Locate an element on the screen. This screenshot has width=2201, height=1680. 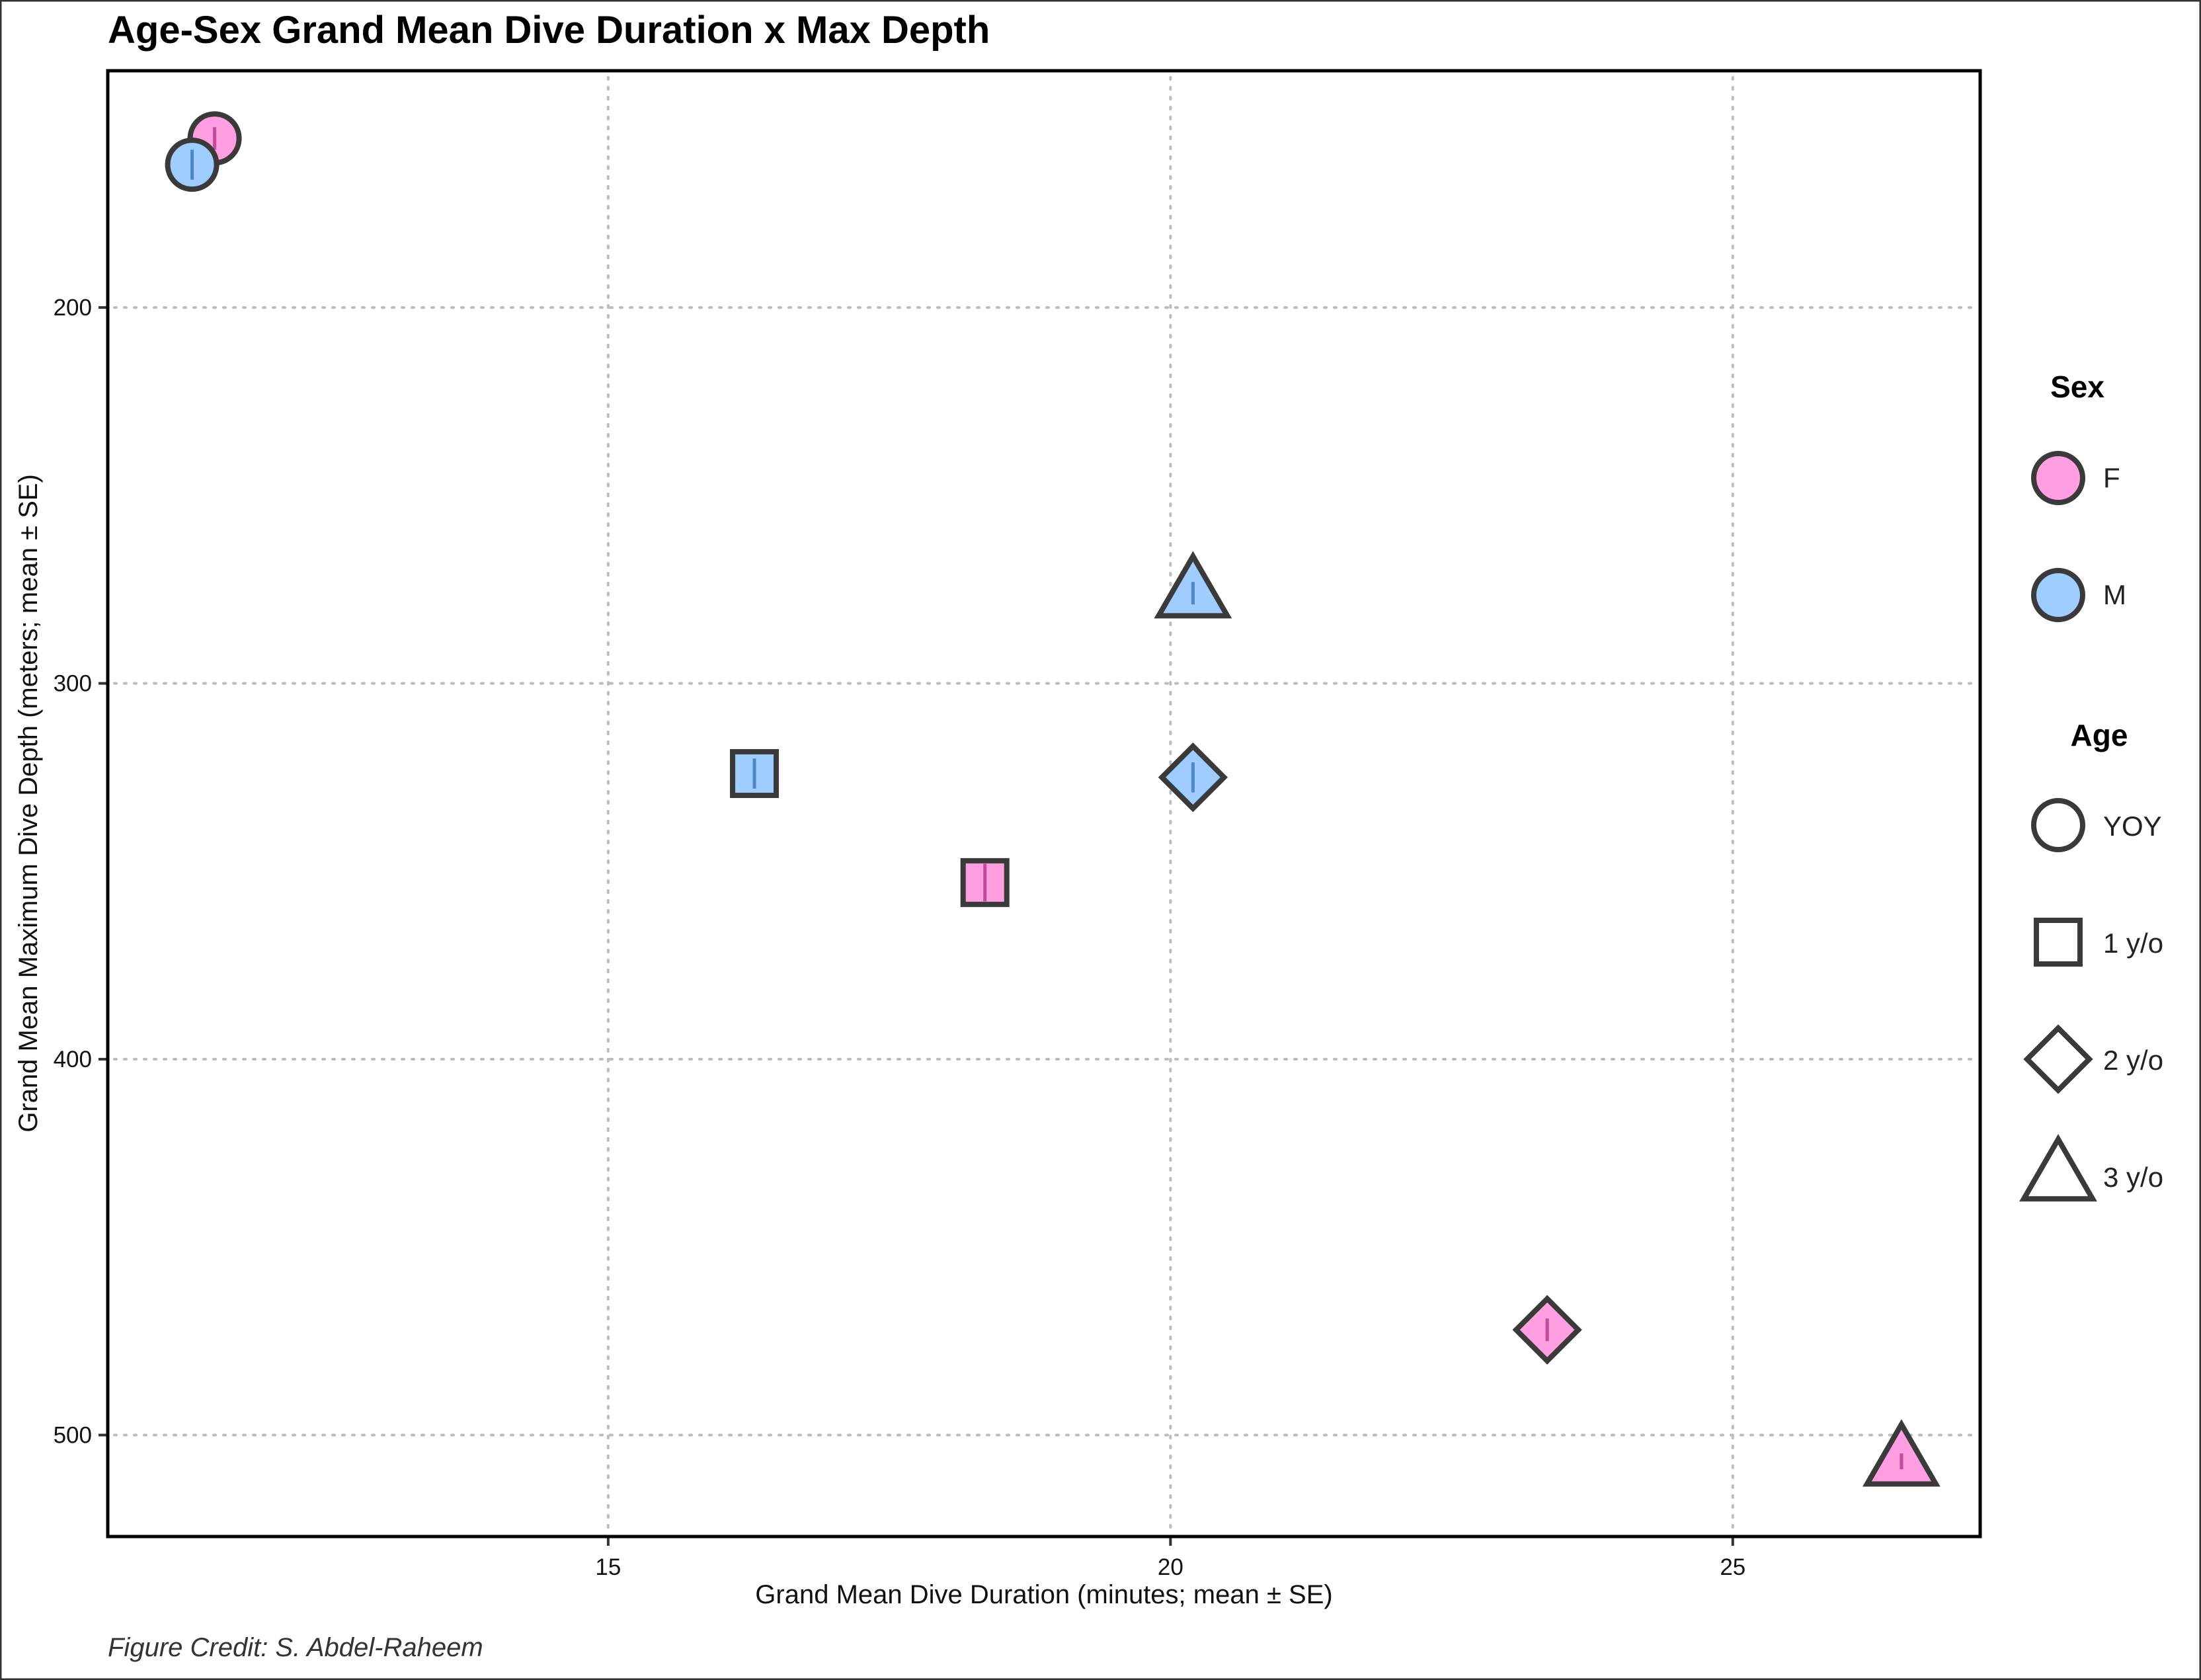
legend-key-m is located at coordinates (2058, 595).